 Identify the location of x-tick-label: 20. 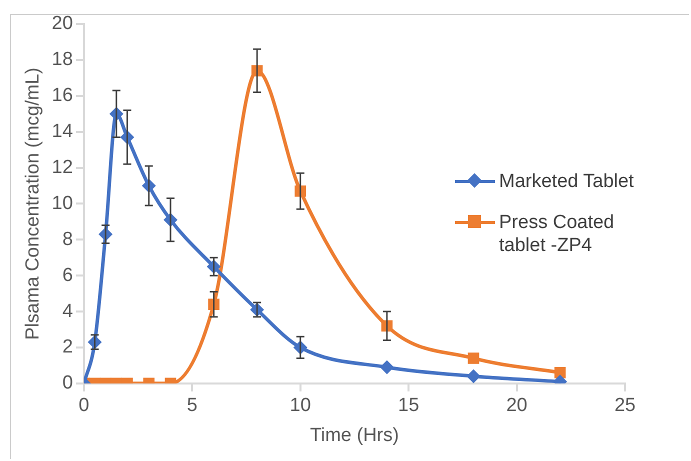
(517, 405).